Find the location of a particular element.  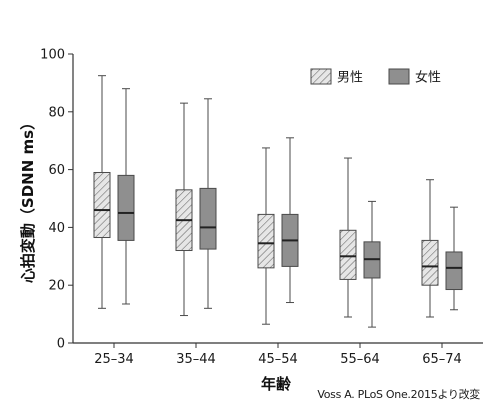

x-tick-label: 55–64 is located at coordinates (360, 359).